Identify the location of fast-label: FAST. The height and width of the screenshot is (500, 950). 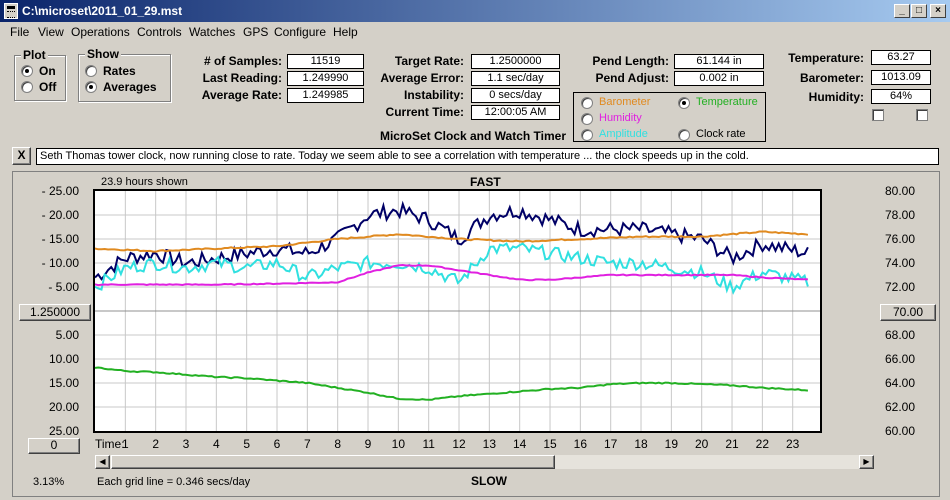
(485, 182).